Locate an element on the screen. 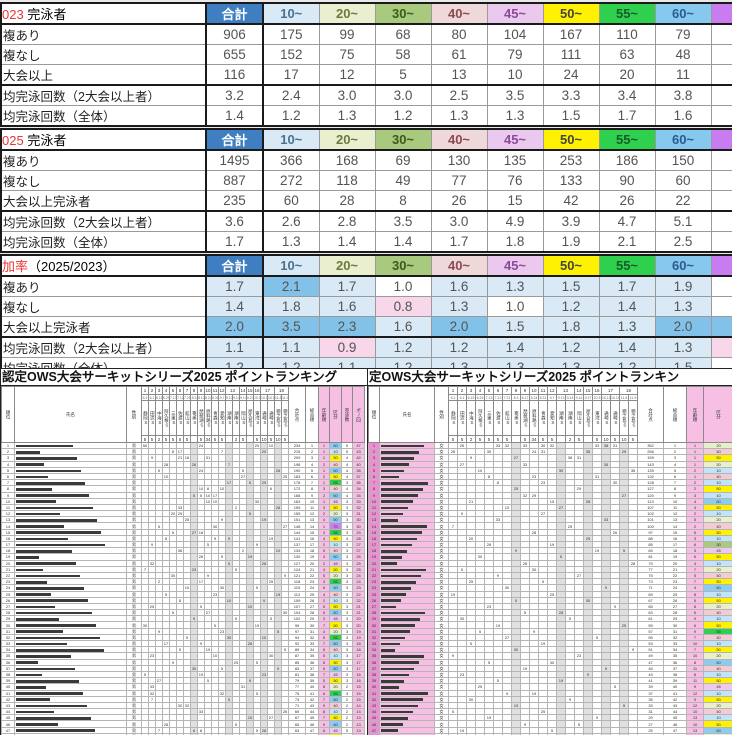  summary-cell: 2.6 is located at coordinates (291, 221).